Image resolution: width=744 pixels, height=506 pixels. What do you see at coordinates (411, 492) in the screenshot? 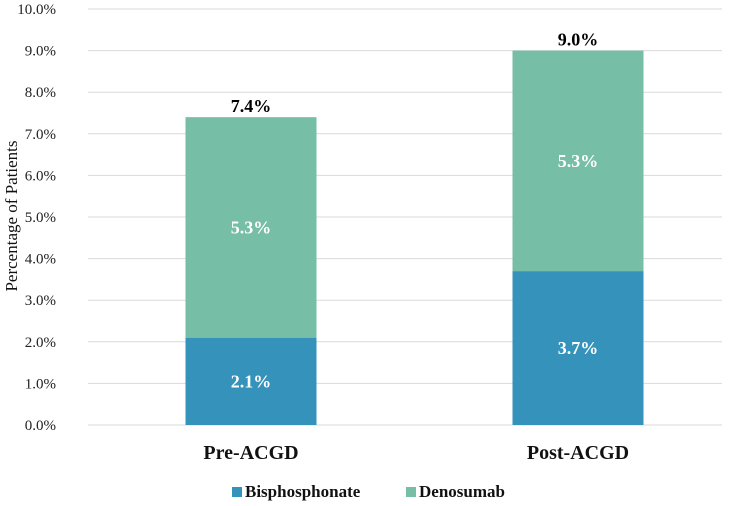
I see `legend-swatch-denosumab` at bounding box center [411, 492].